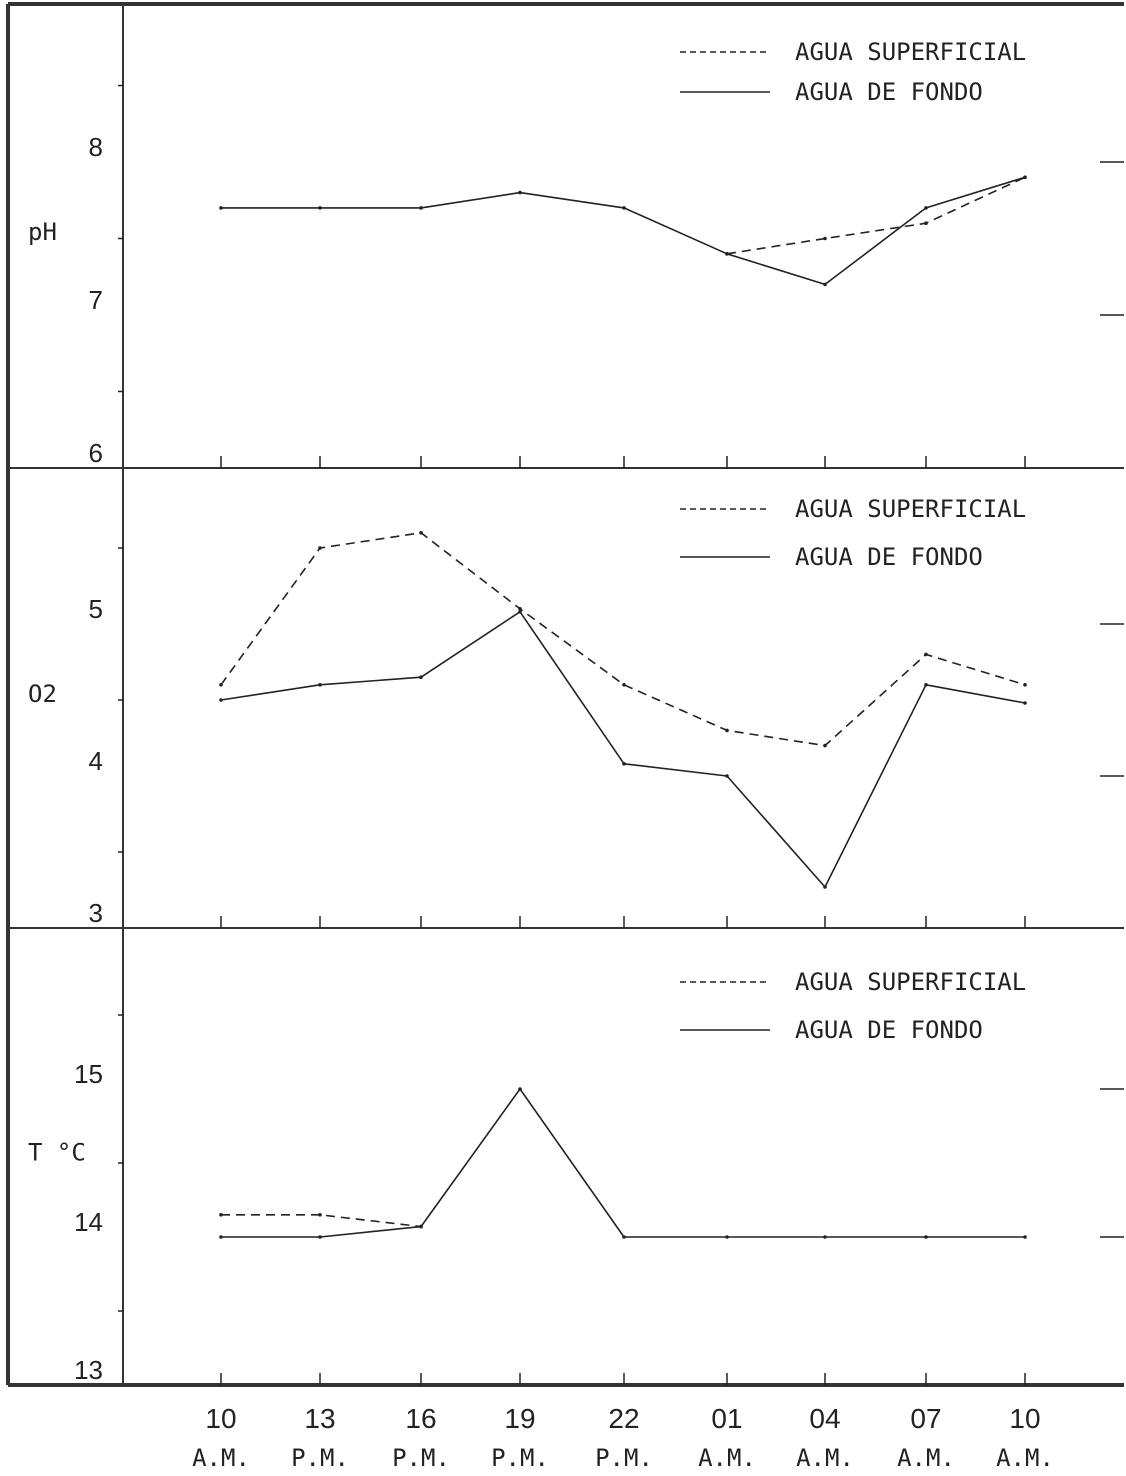  What do you see at coordinates (42, 232) in the screenshot?
I see `y-axis-label: pH` at bounding box center [42, 232].